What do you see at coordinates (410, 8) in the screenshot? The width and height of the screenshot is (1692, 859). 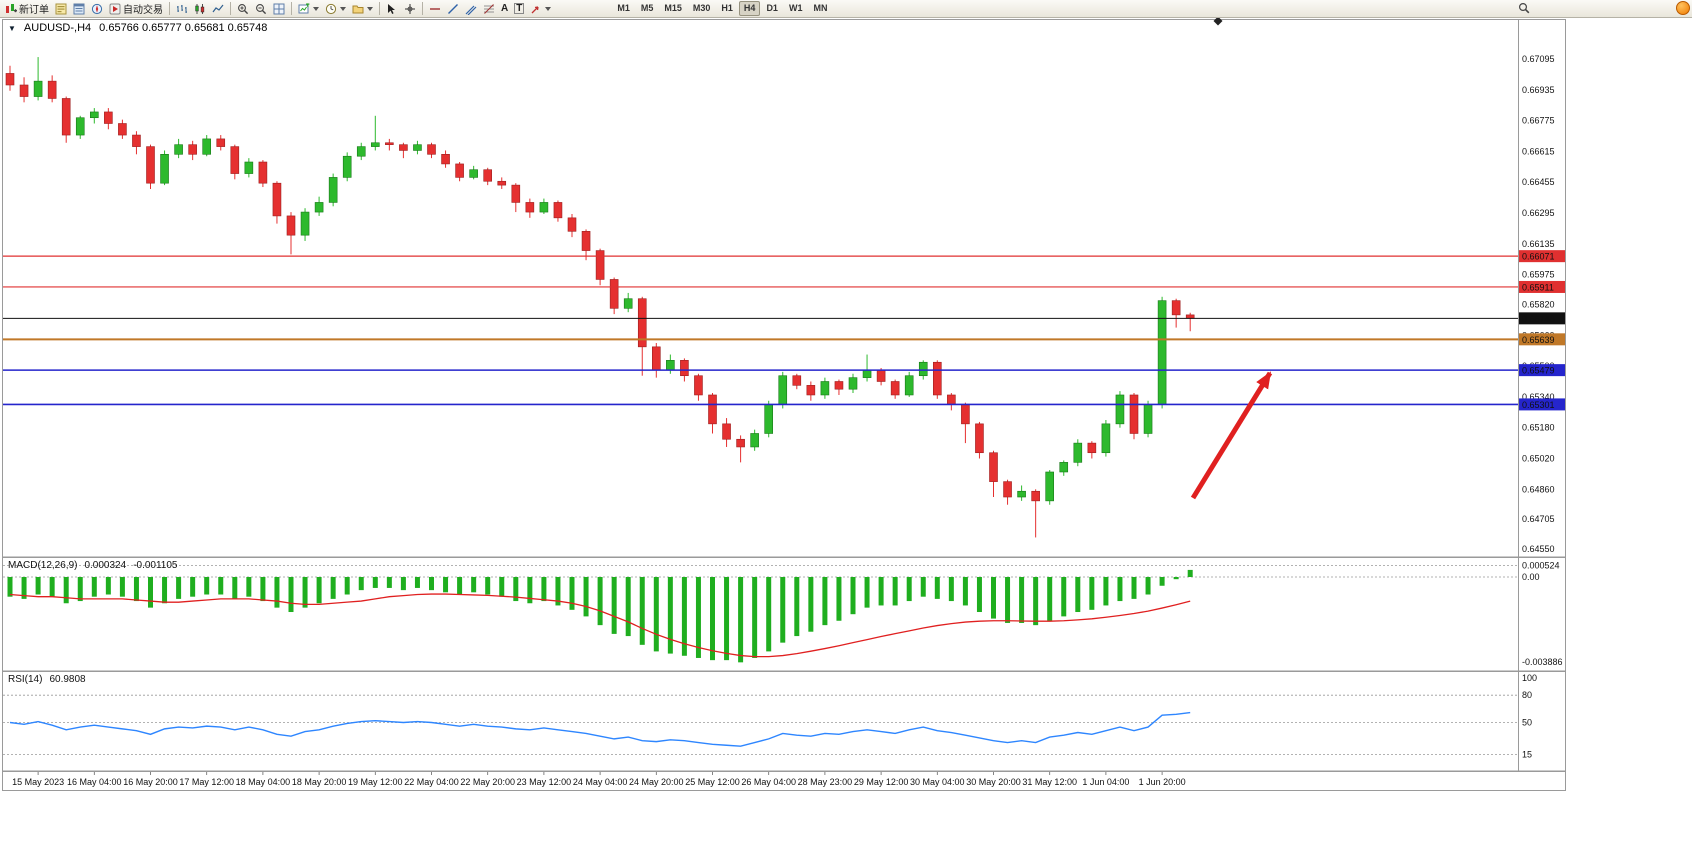 I see `crosshair-button` at bounding box center [410, 8].